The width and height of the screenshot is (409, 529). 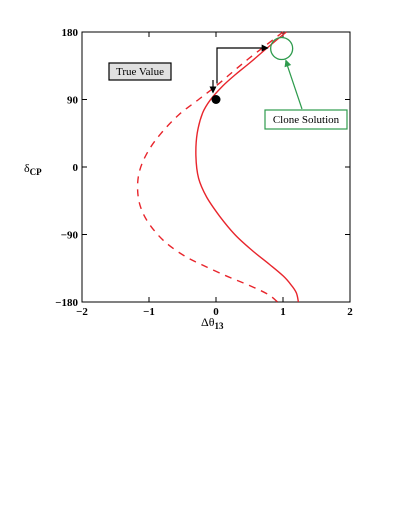 I want to click on x-axis-label-main: Δθ, so click(x=208, y=322).